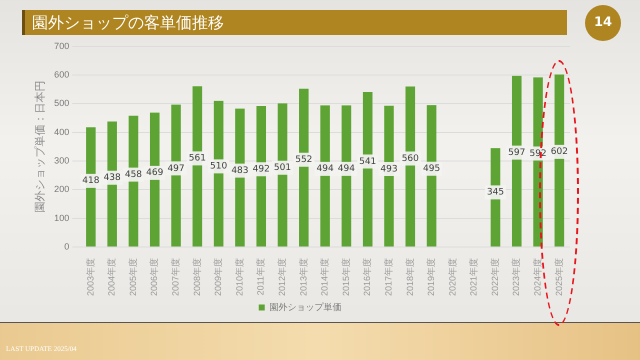  I want to click on x-tick-label: 2025年度, so click(559, 277).